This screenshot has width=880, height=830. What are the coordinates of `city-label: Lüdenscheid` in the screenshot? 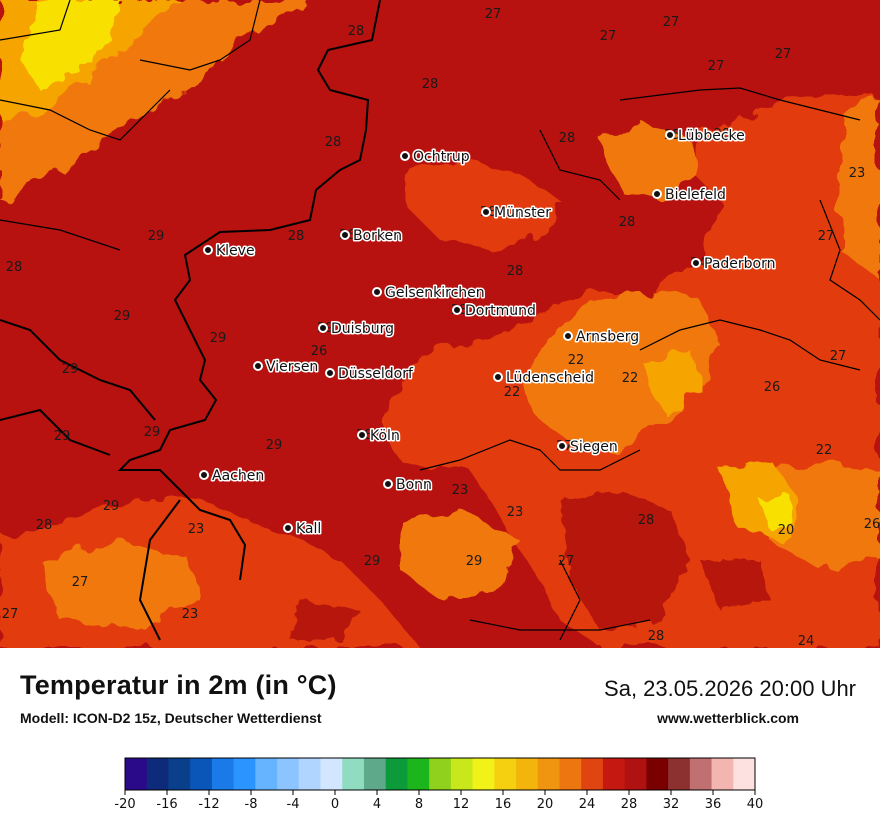 It's located at (550, 378).